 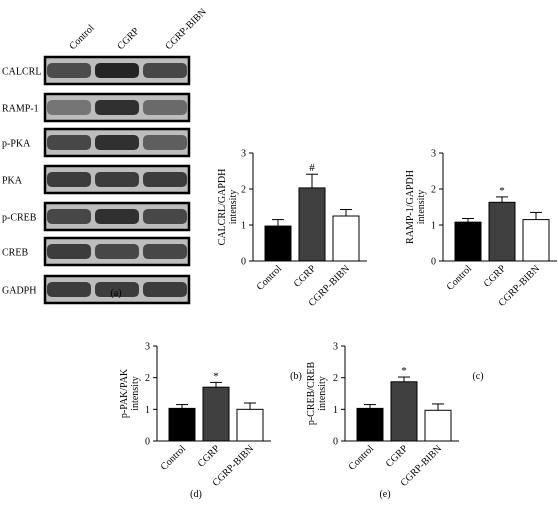 I want to click on panel-label: (c), so click(x=477, y=376).